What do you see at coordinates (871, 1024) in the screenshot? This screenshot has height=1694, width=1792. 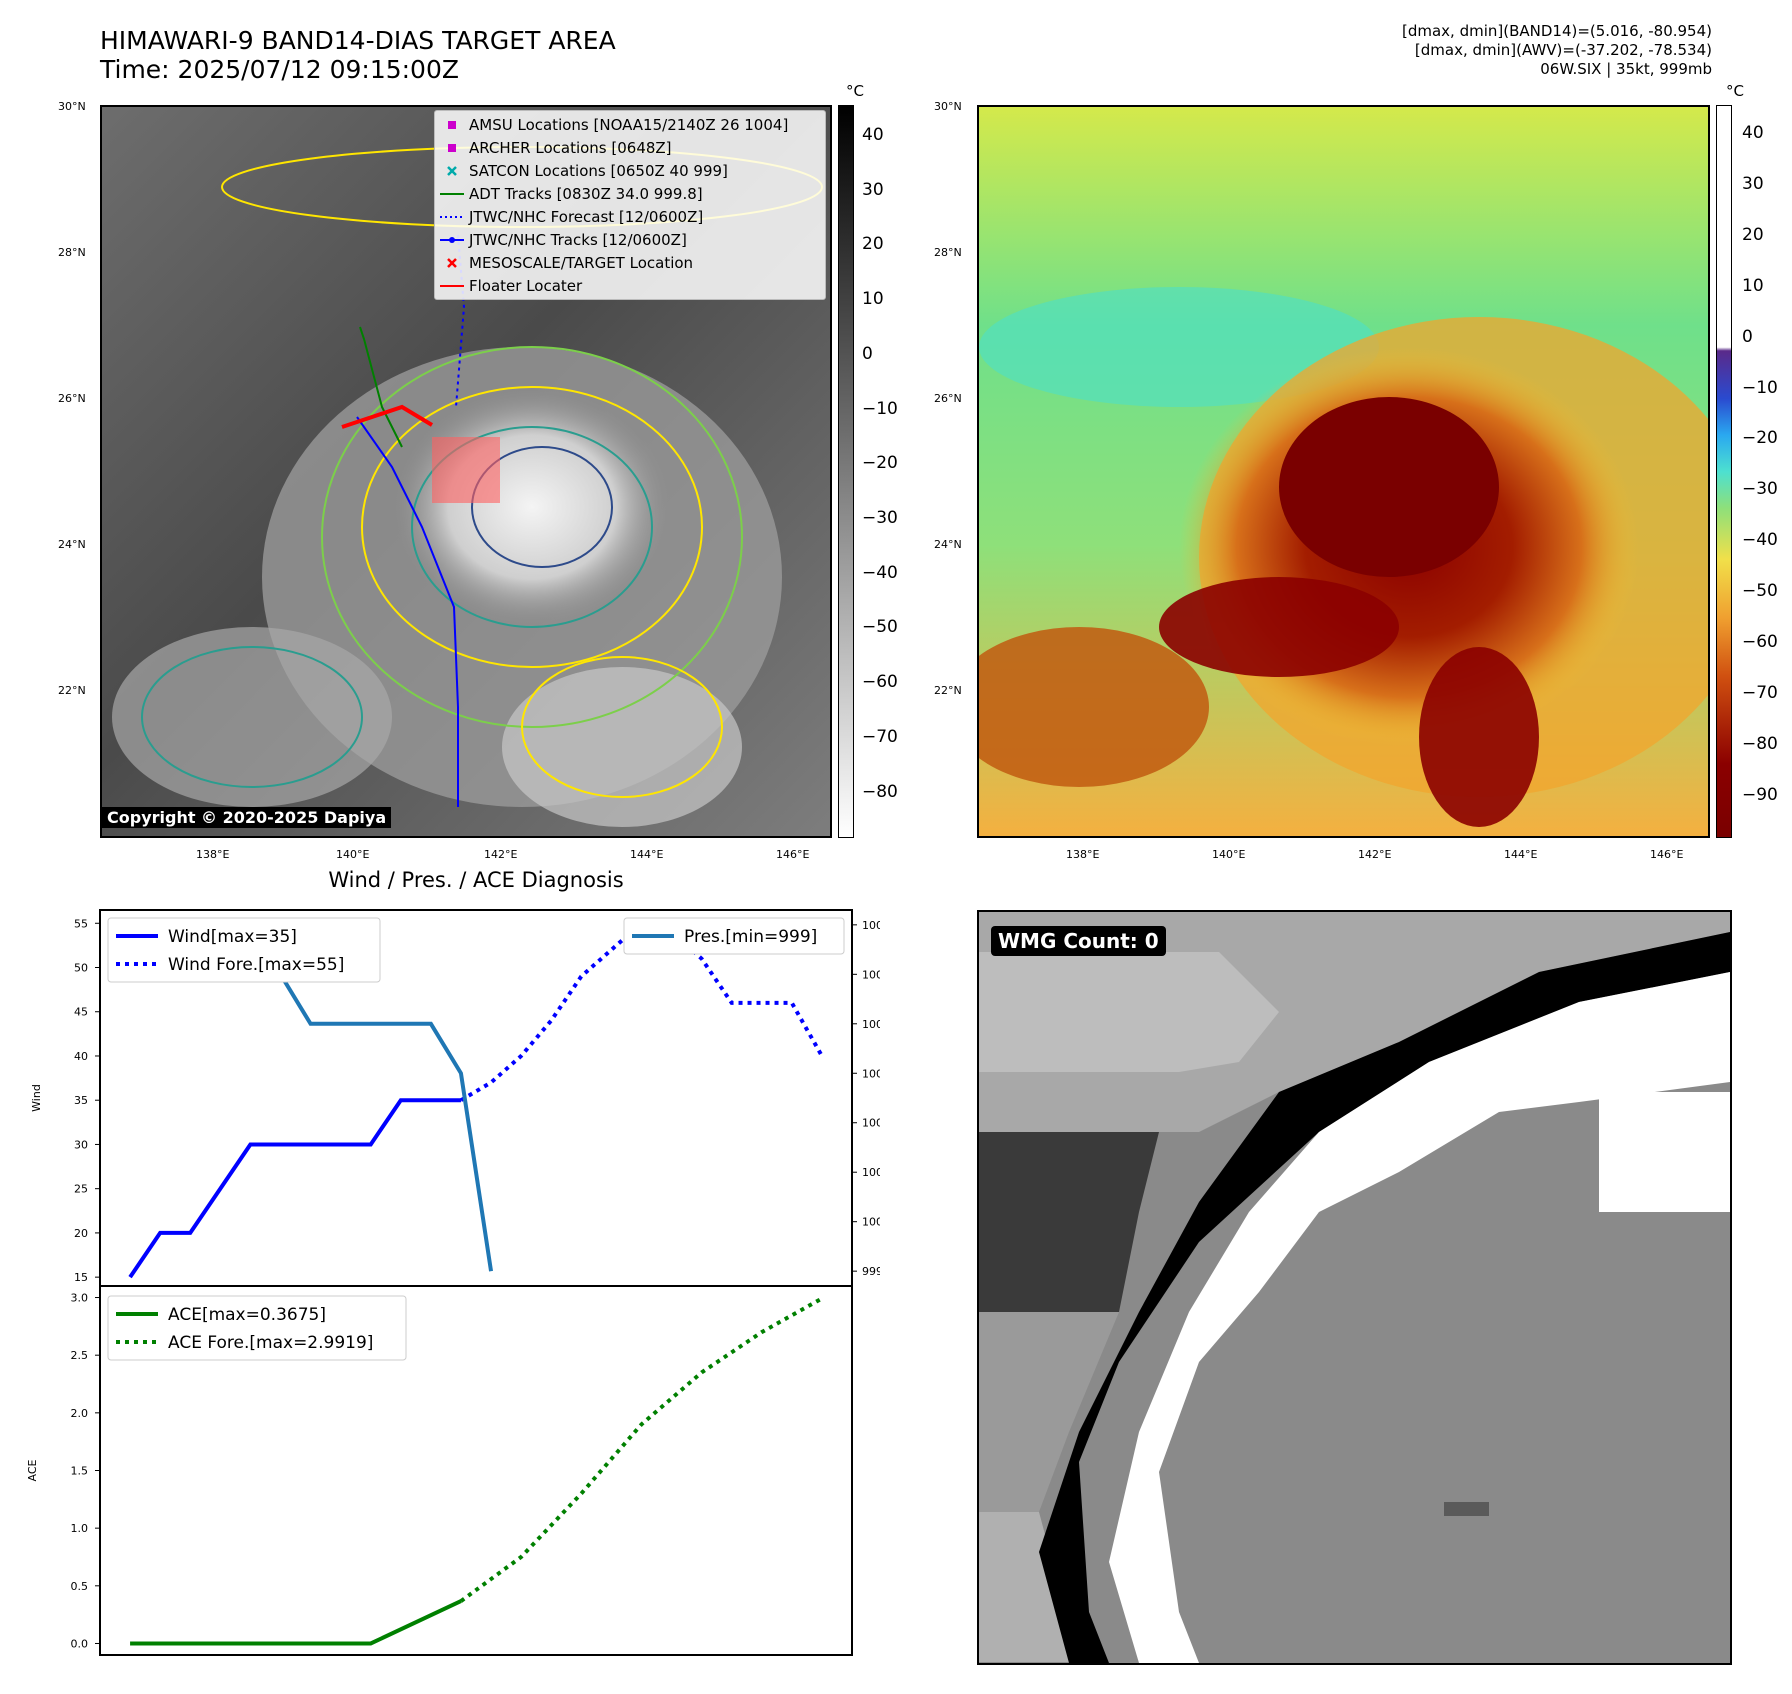 I see `pressure-ytick-label: 1004` at bounding box center [871, 1024].